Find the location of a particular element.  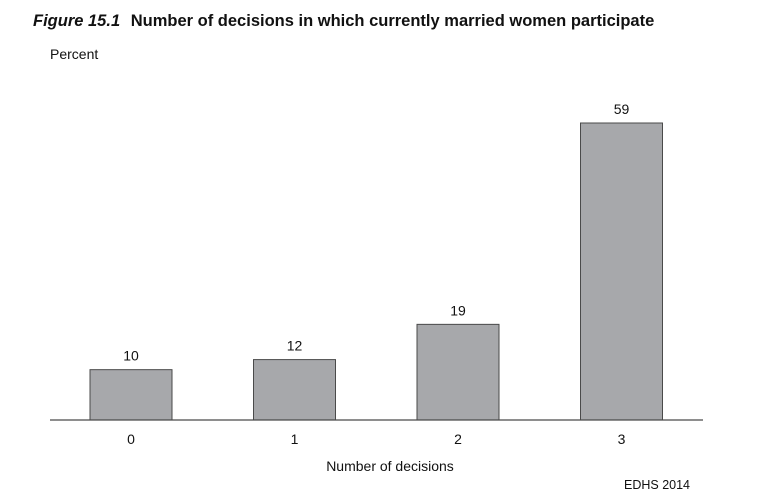

x-tick-label-2: 2 is located at coordinates (458, 439).